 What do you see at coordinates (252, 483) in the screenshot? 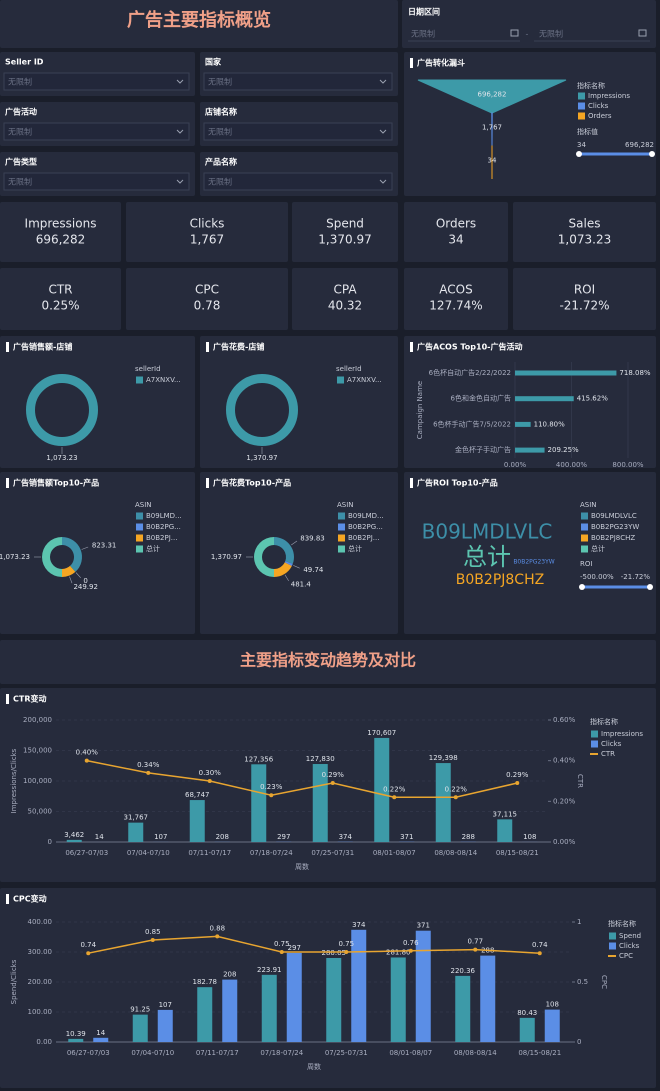
I see `panel-title: 广告花费Top10-产品` at bounding box center [252, 483].